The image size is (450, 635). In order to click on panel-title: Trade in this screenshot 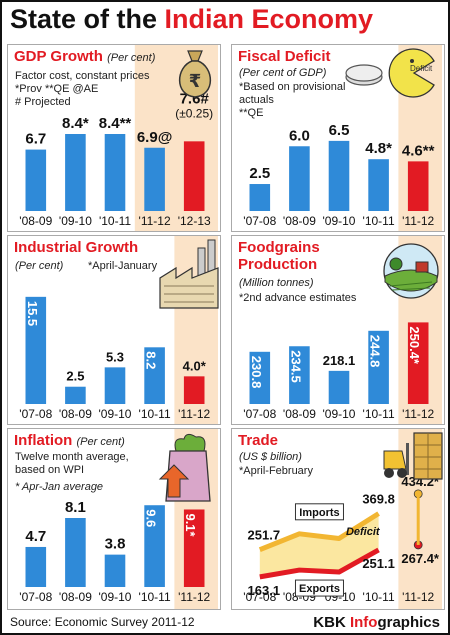, I will do `click(258, 440)`.